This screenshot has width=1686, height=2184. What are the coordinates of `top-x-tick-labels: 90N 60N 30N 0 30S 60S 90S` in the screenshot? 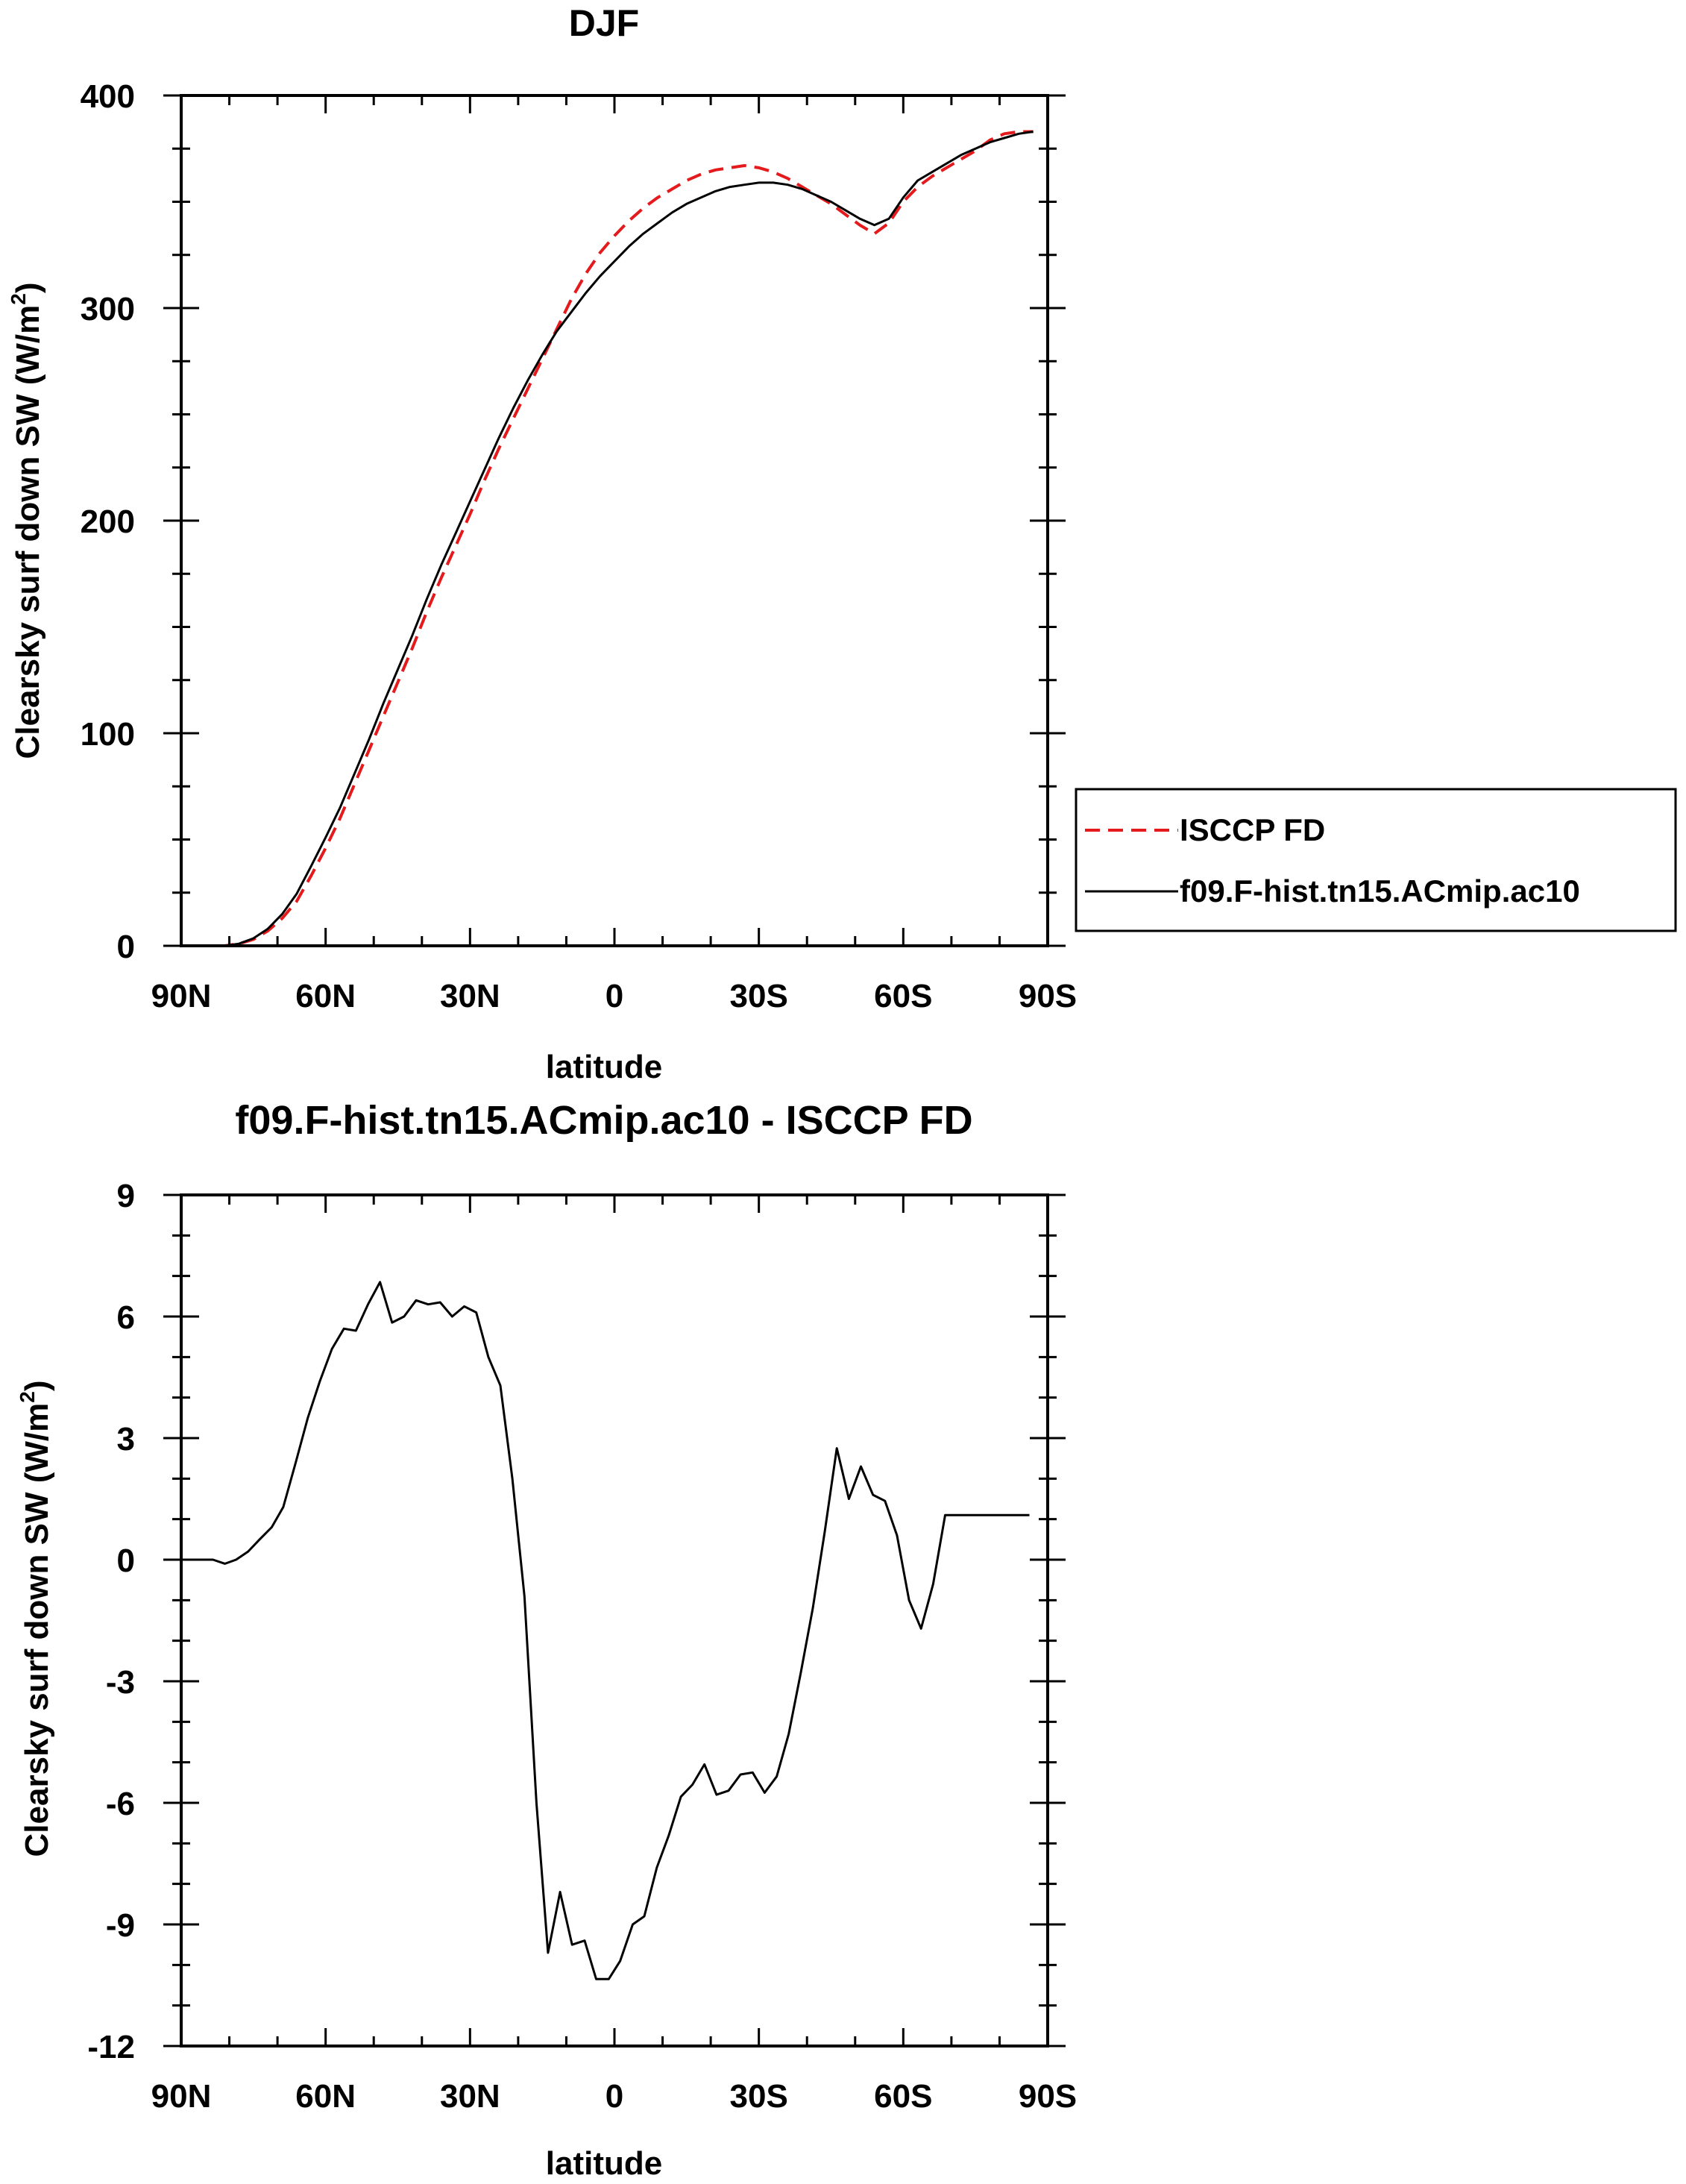 It's located at (614, 996).